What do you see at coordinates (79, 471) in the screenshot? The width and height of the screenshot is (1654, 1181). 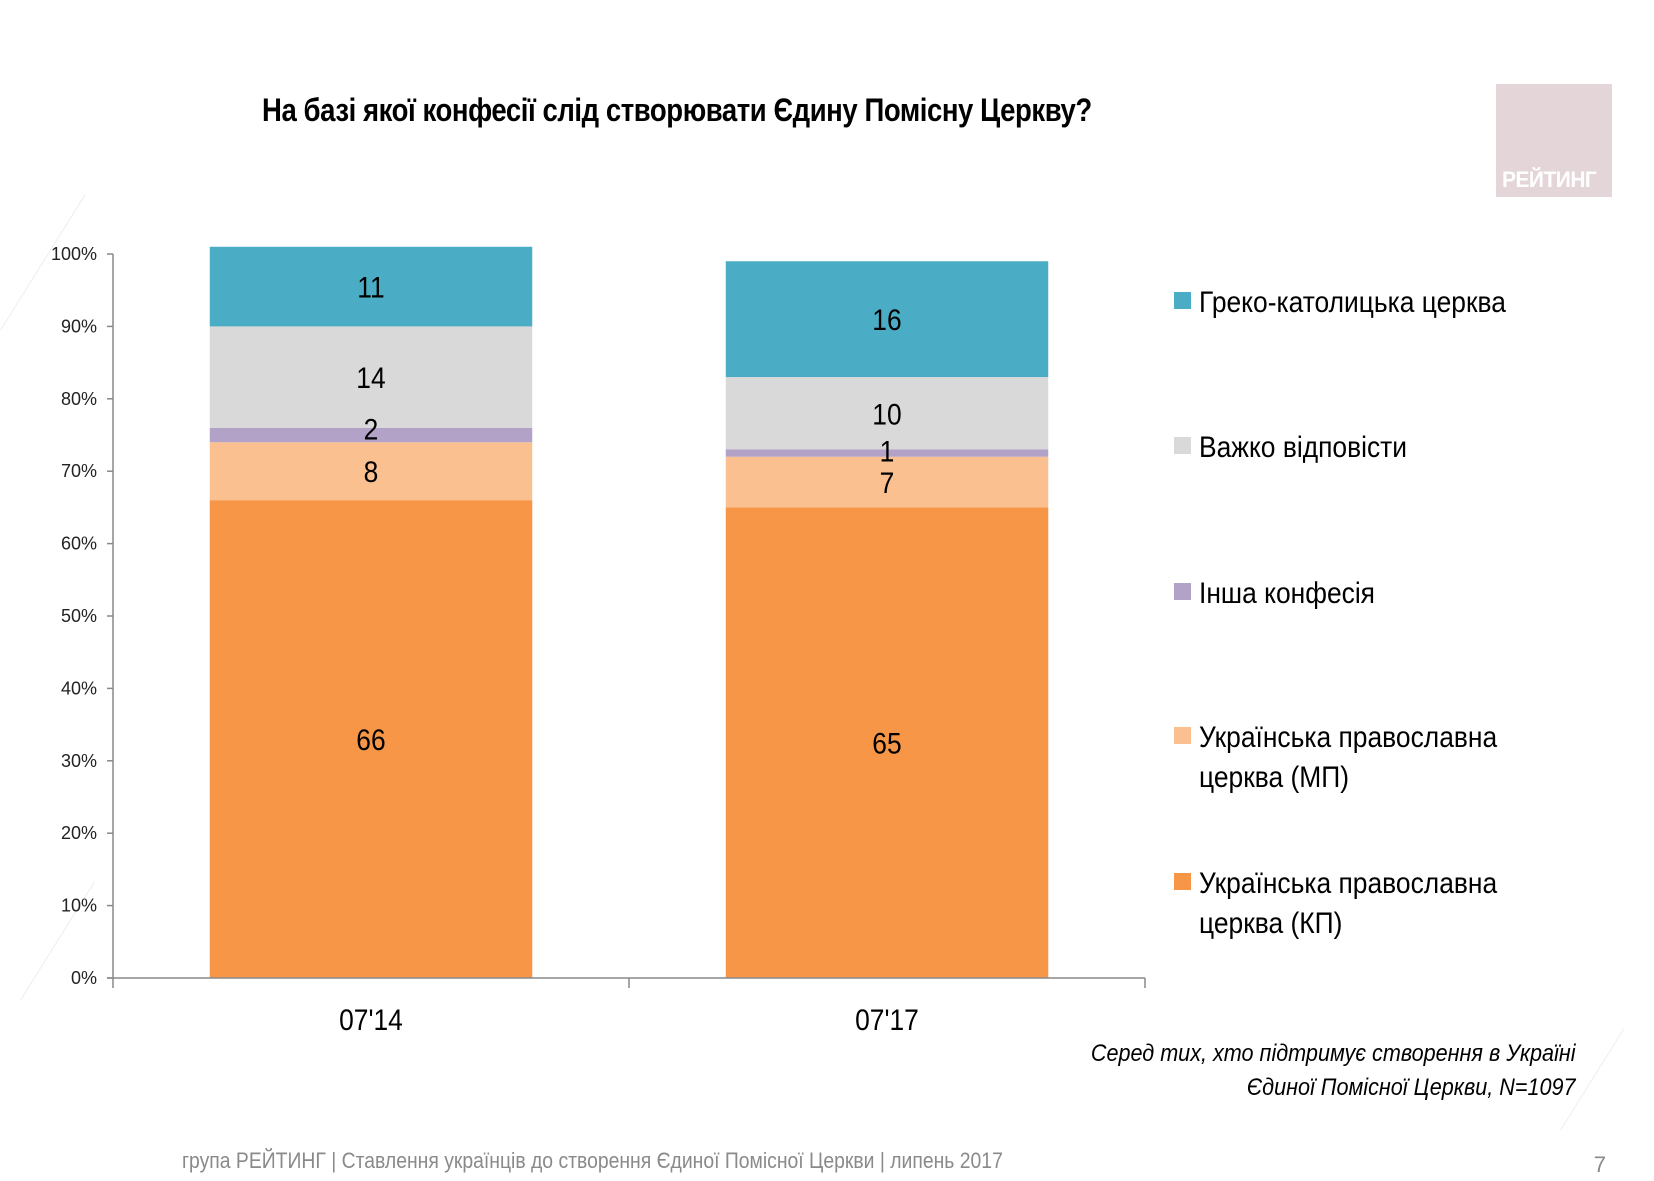 I see `y-tick-label: 70%` at bounding box center [79, 471].